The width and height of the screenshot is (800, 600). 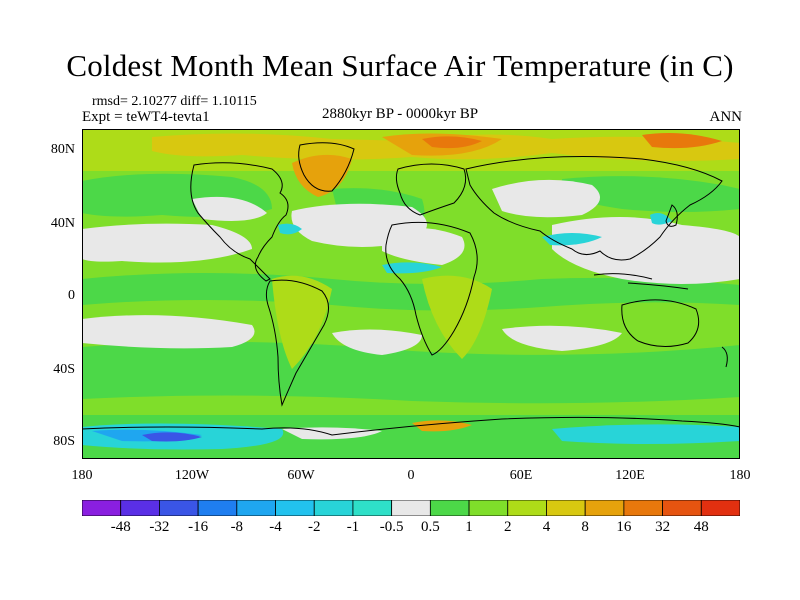 I want to click on colorbar-label: -8, so click(x=237, y=527).